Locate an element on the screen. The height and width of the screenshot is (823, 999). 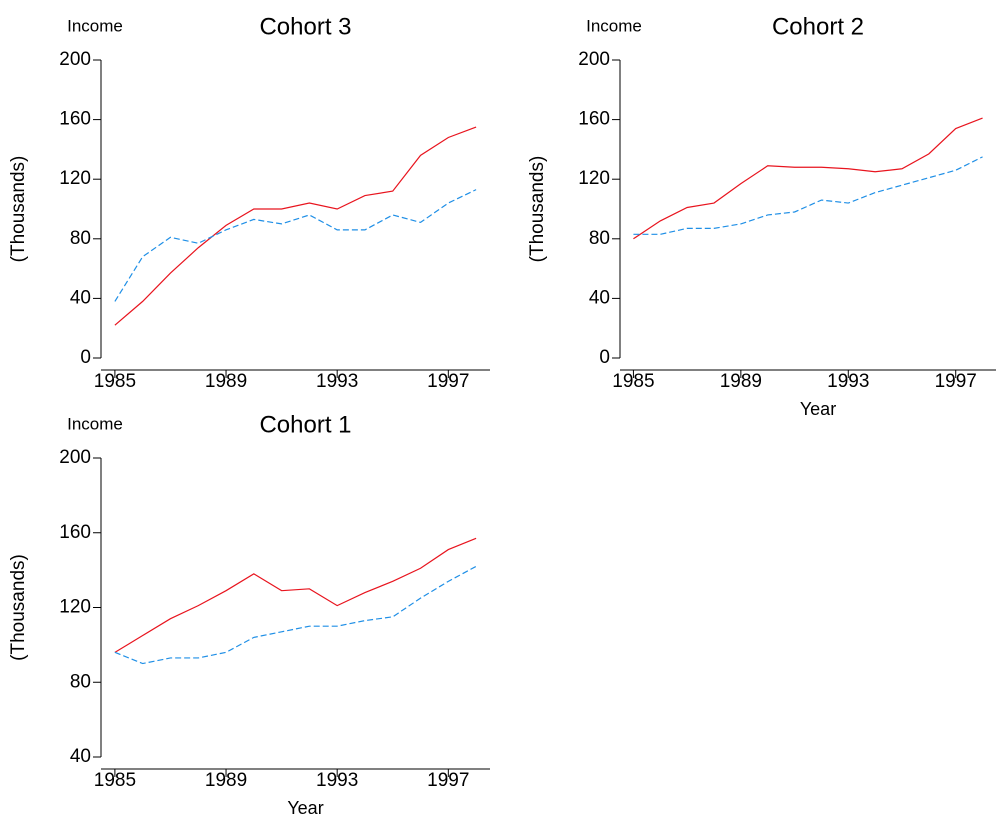
chart-title: Cohort 2 is located at coordinates (818, 26).